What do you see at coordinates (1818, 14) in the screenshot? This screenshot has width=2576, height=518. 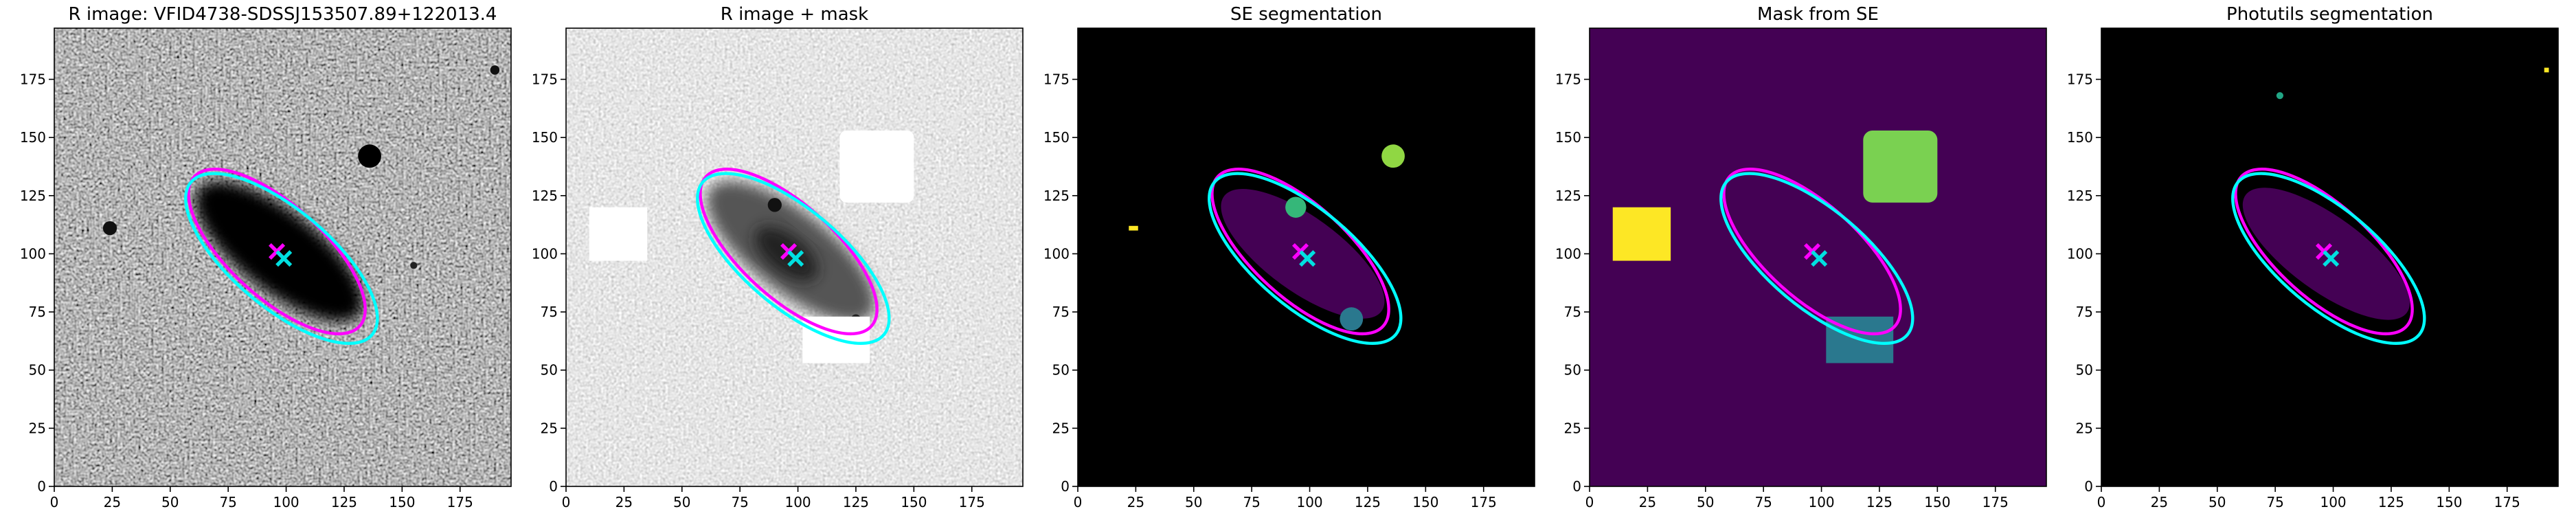 I see `panel-title: Mask from SE` at bounding box center [1818, 14].